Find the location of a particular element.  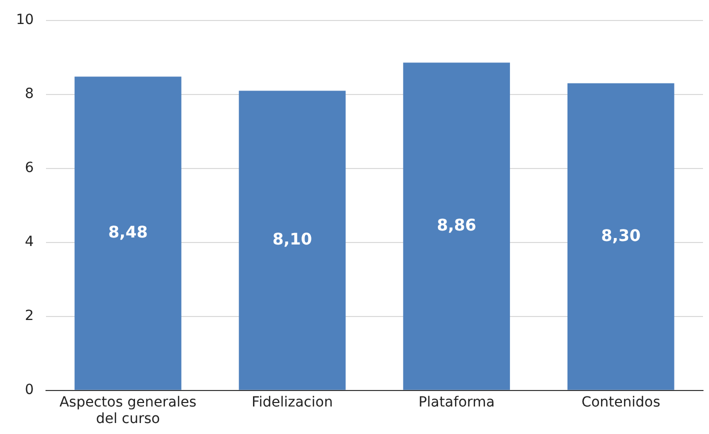

x-tick-label: Contenidos is located at coordinates (620, 402).